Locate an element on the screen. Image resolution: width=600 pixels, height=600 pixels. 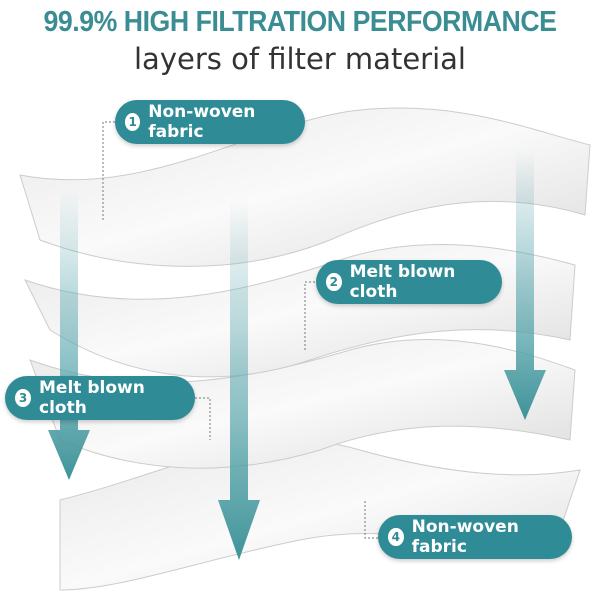
number-badge: 4 is located at coordinates (396, 537).